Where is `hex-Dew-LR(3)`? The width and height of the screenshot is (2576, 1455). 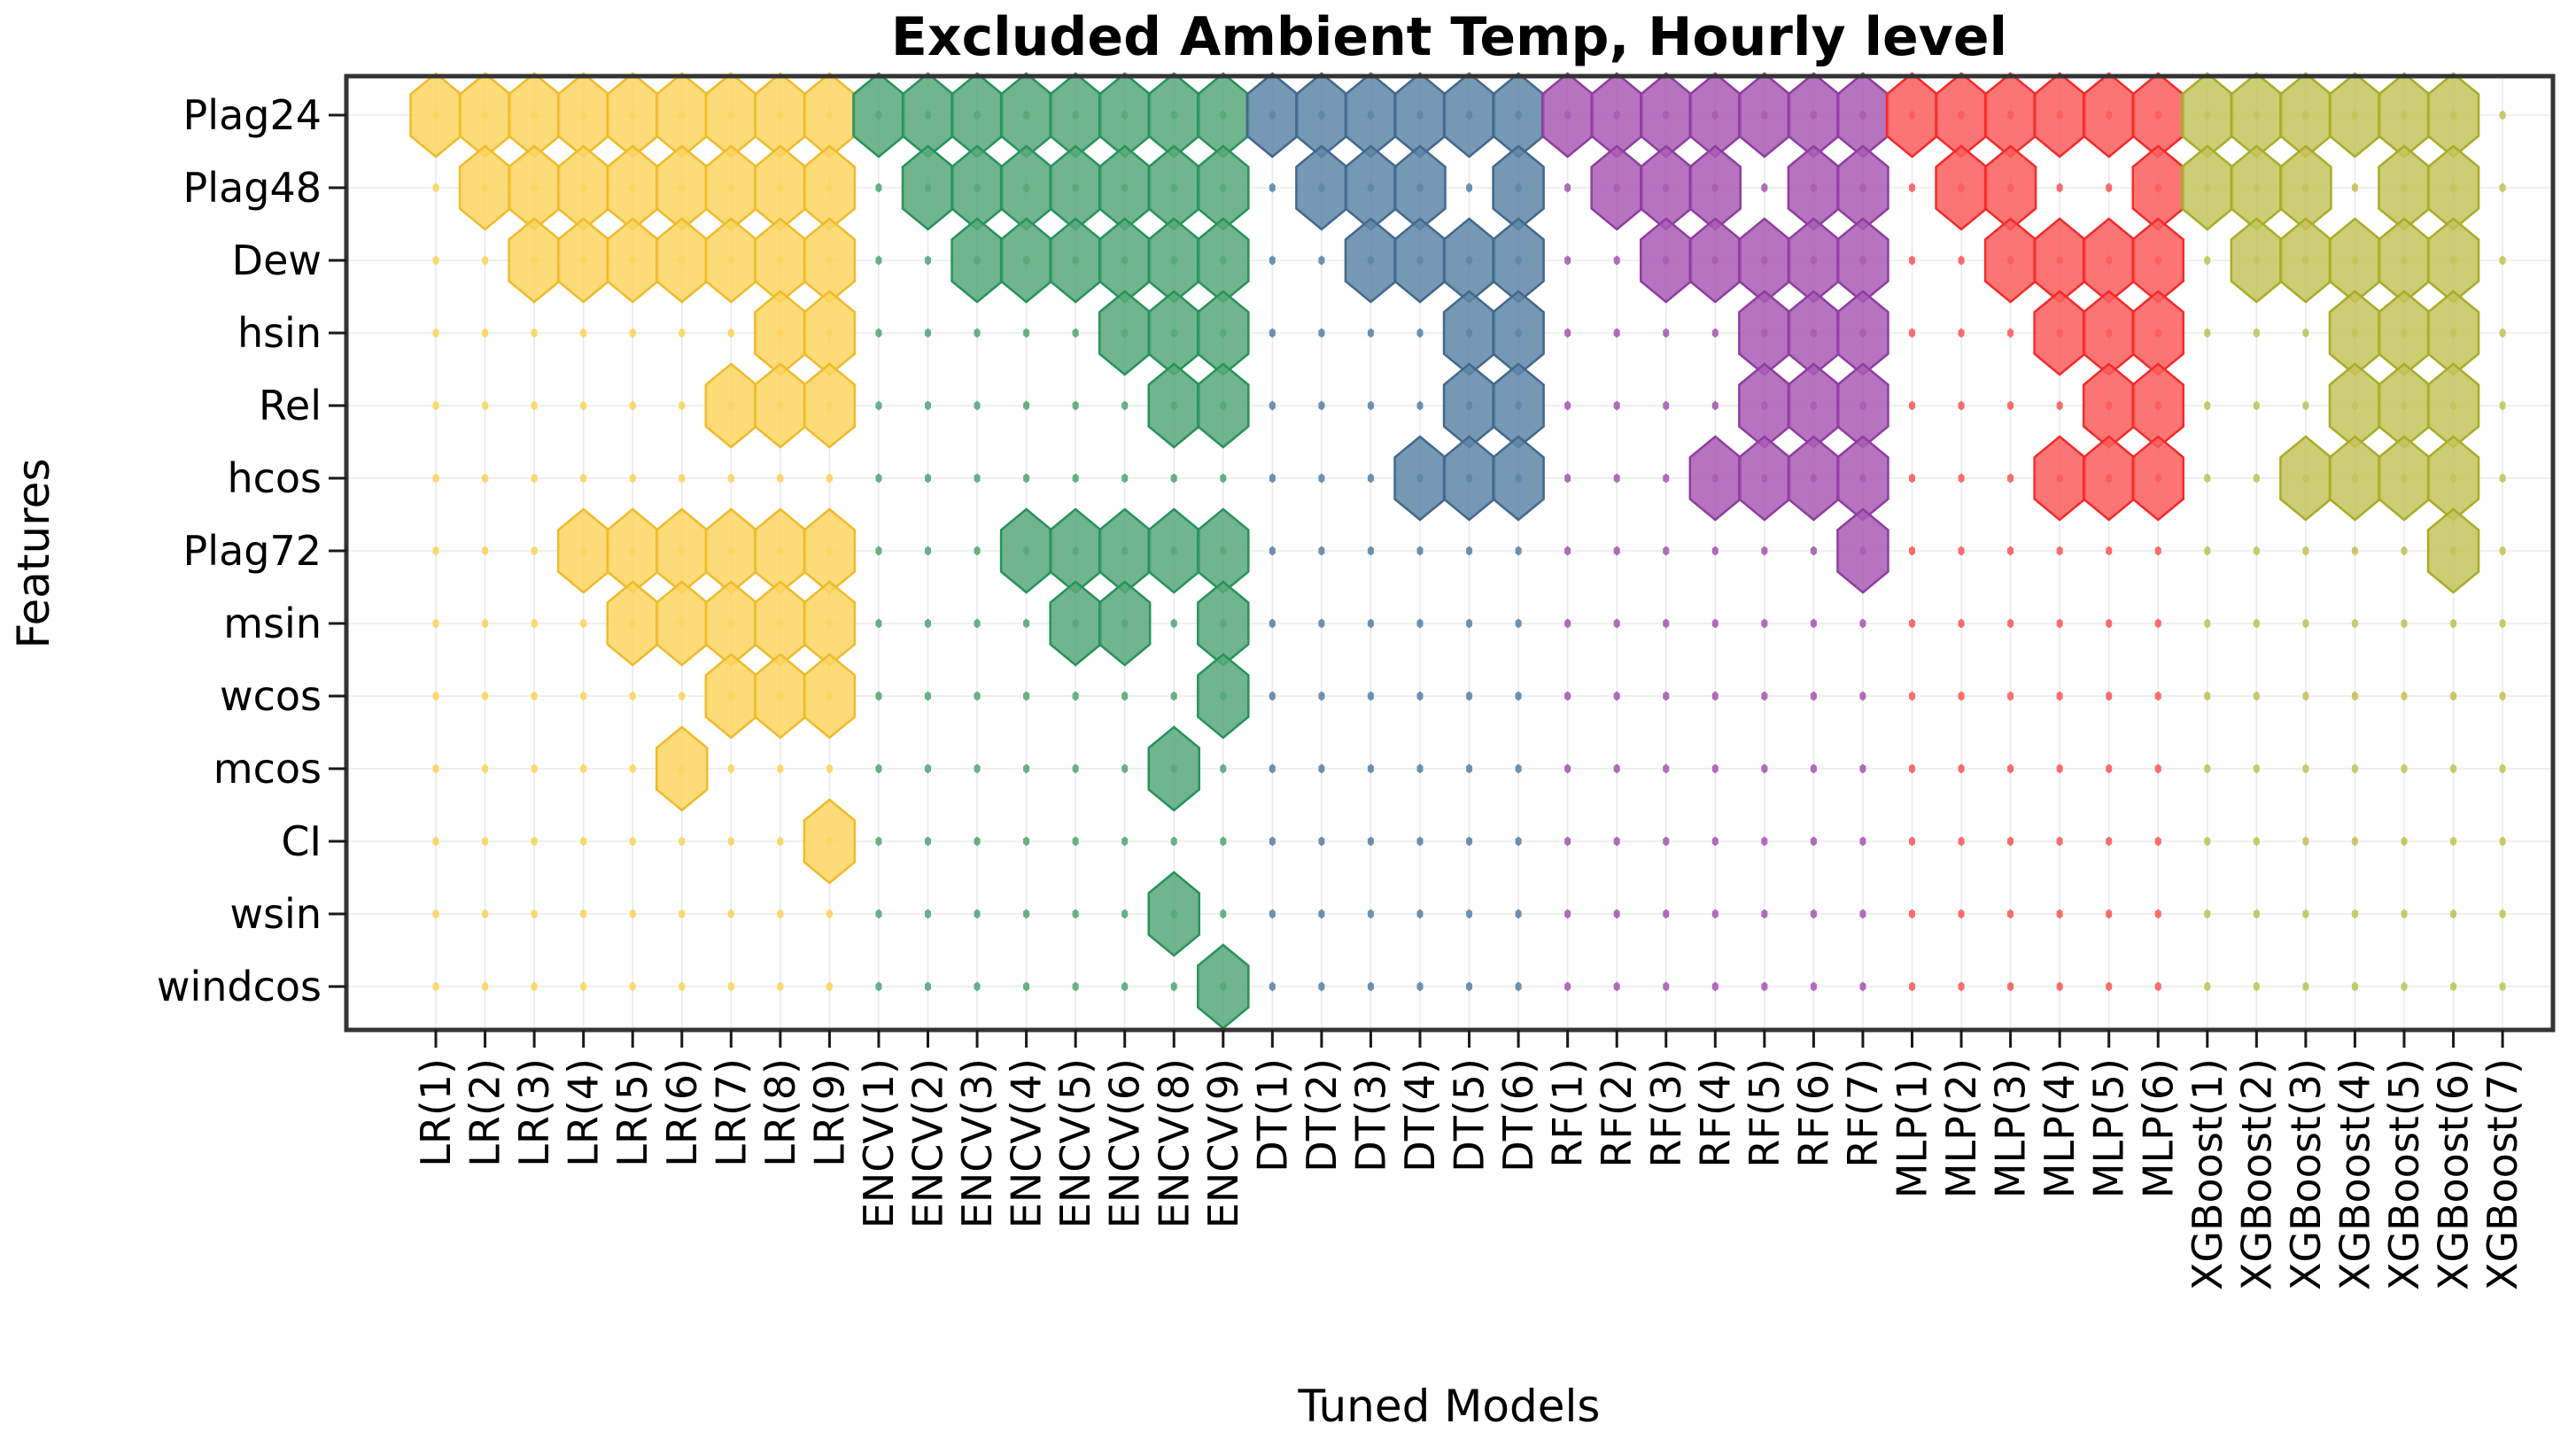
hex-Dew-LR(3) is located at coordinates (534, 260).